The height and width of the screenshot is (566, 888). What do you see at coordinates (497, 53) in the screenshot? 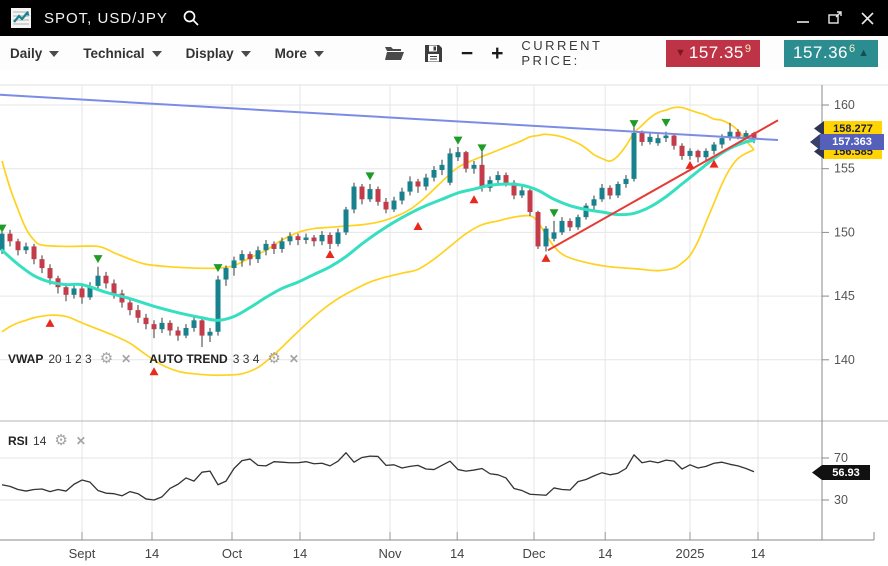
I see `zoom-in-button: +` at bounding box center [497, 53].